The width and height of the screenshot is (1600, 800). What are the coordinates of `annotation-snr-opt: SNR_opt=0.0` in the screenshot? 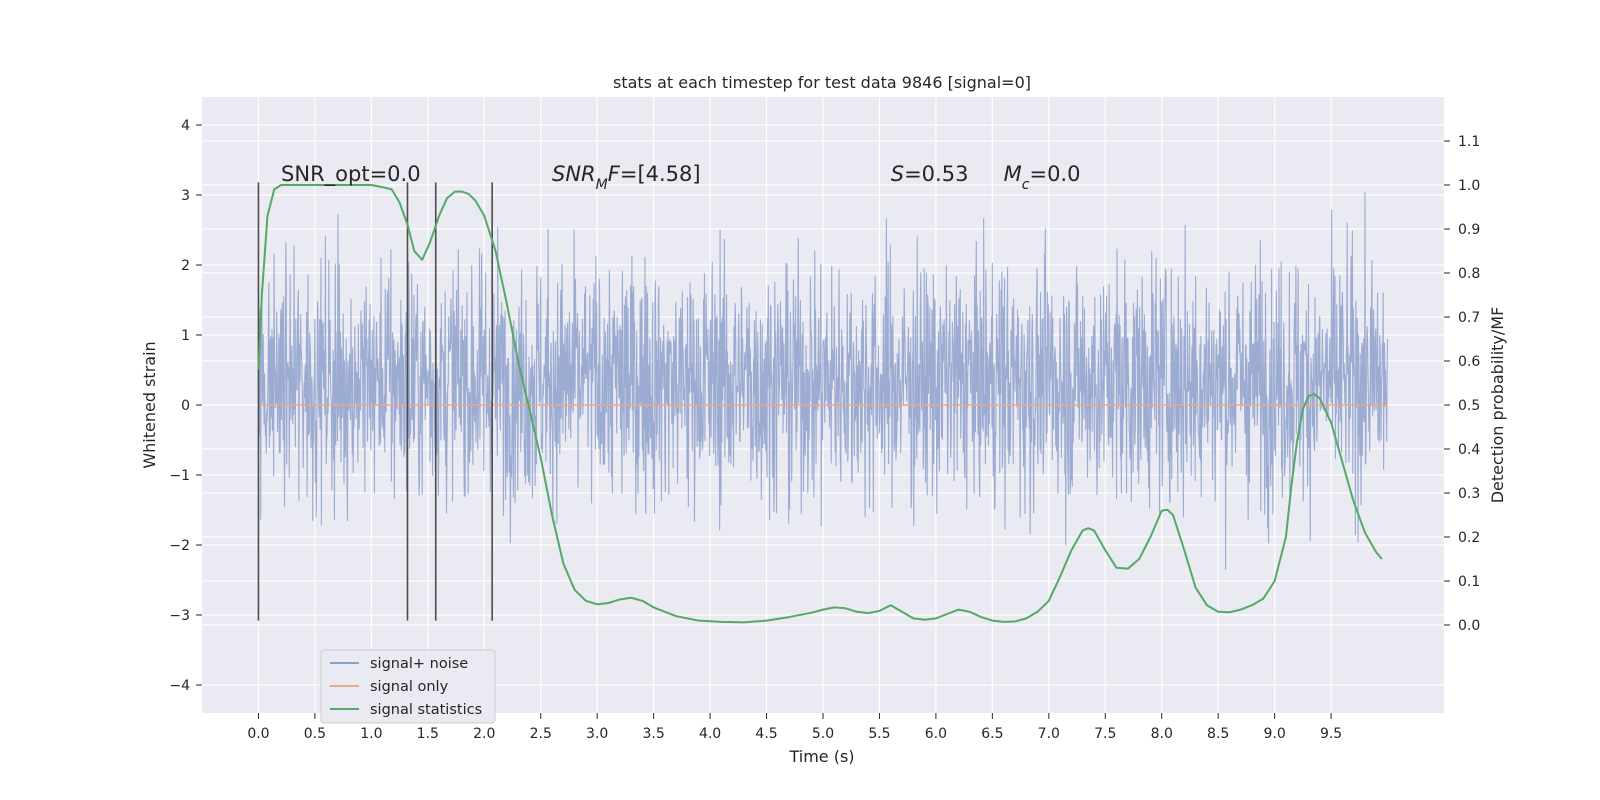 It's located at (351, 174).